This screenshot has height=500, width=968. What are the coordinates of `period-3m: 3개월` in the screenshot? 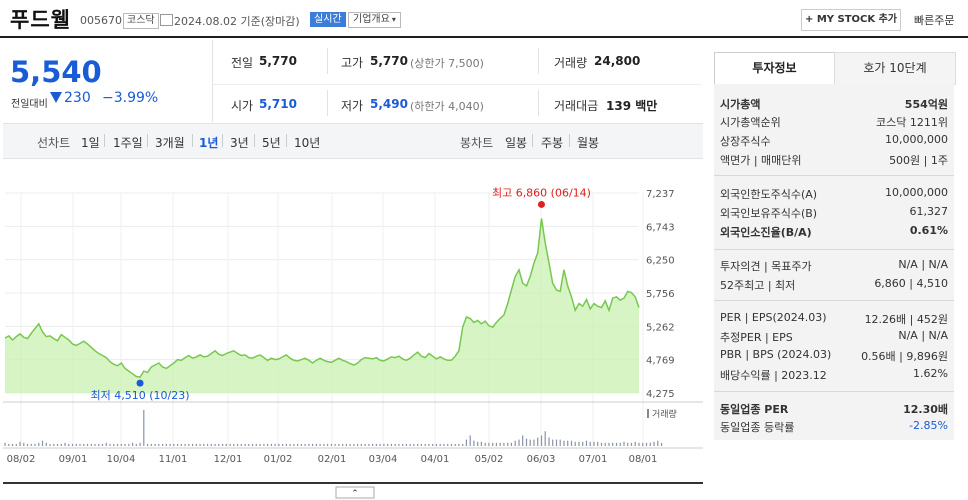 It's located at (170, 143).